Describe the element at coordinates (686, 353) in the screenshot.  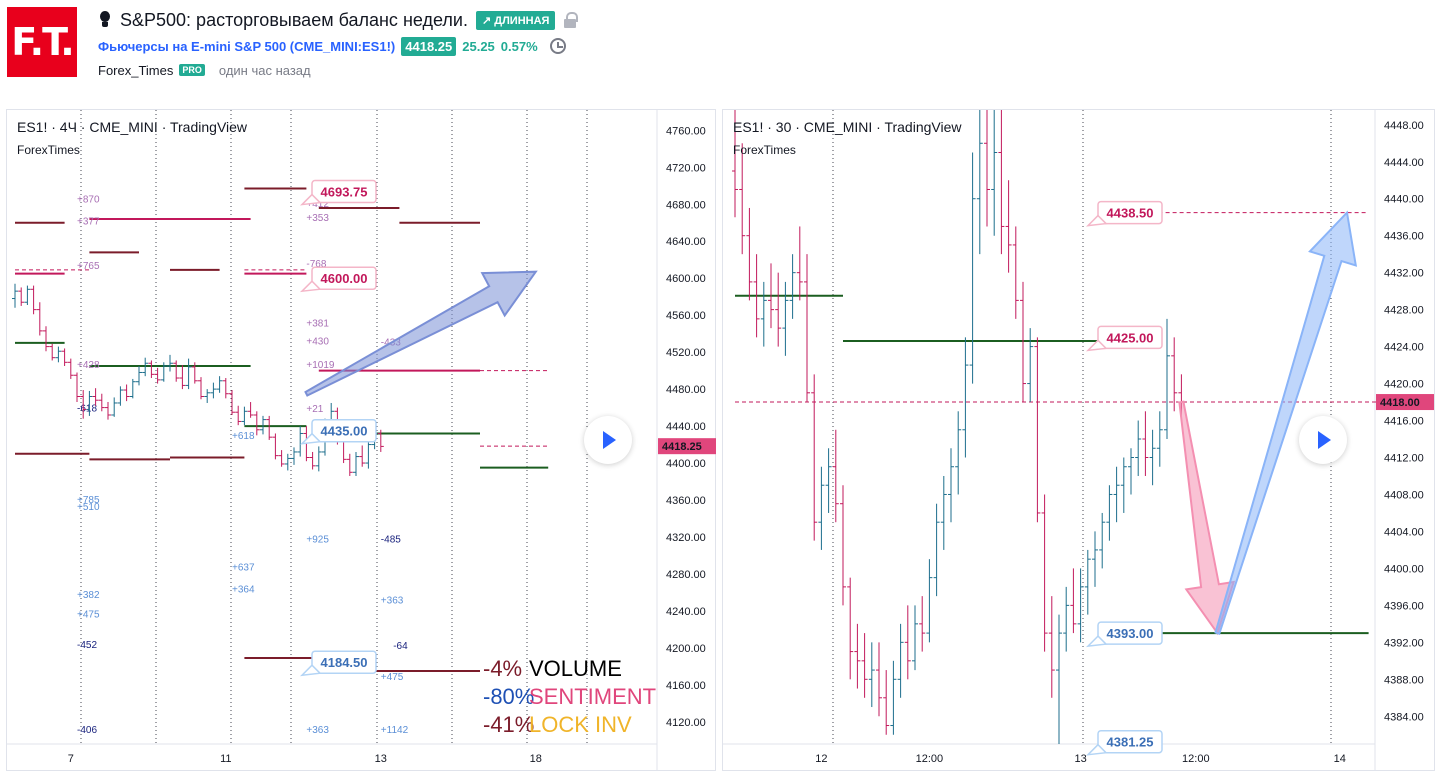
I see `price-tick-label: 4520.00` at that location.